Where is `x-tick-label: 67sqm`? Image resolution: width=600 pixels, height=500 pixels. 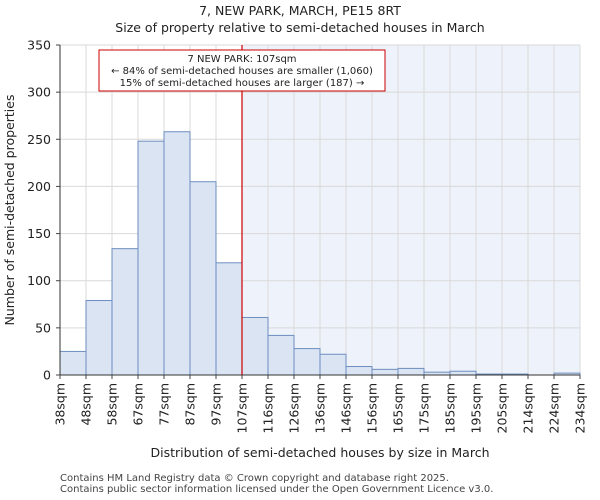 x-tick-label: 67sqm is located at coordinates (138, 404).